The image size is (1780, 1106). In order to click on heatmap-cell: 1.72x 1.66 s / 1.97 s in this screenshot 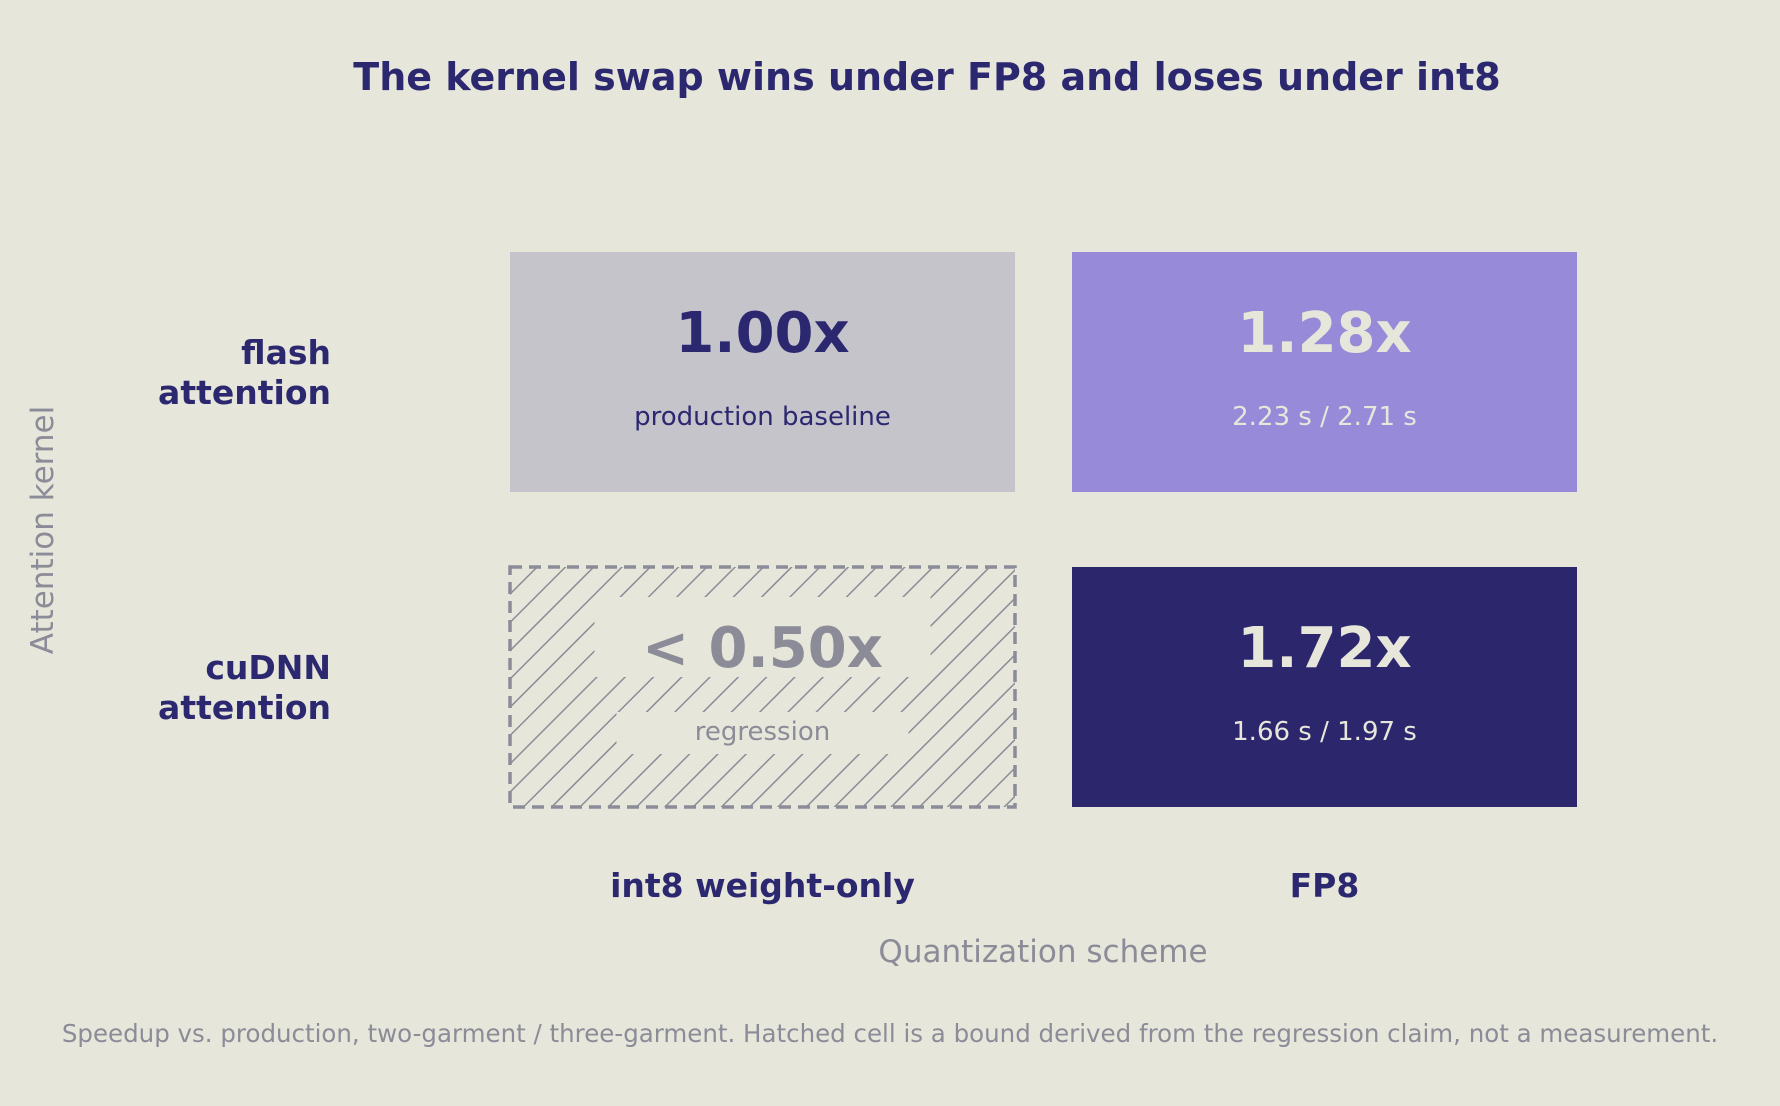, I will do `click(1324, 687)`.